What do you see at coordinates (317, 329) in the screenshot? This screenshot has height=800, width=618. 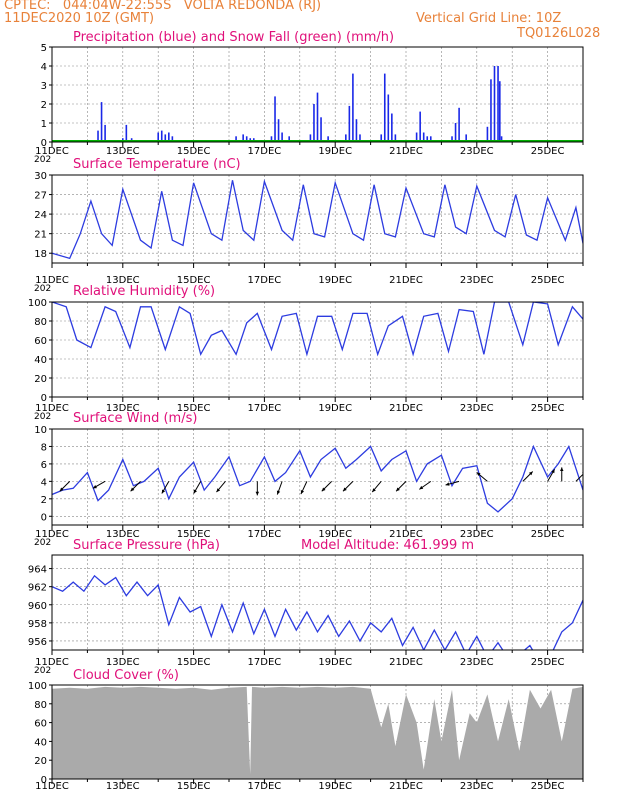 I see `rh-series-line` at bounding box center [317, 329].